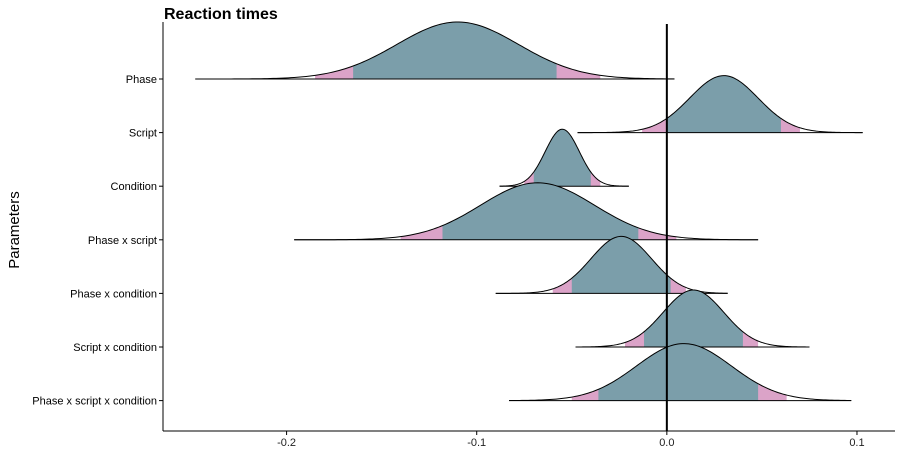  I want to click on ridge-inner-interval-script-x-condition, so click(693, 318).